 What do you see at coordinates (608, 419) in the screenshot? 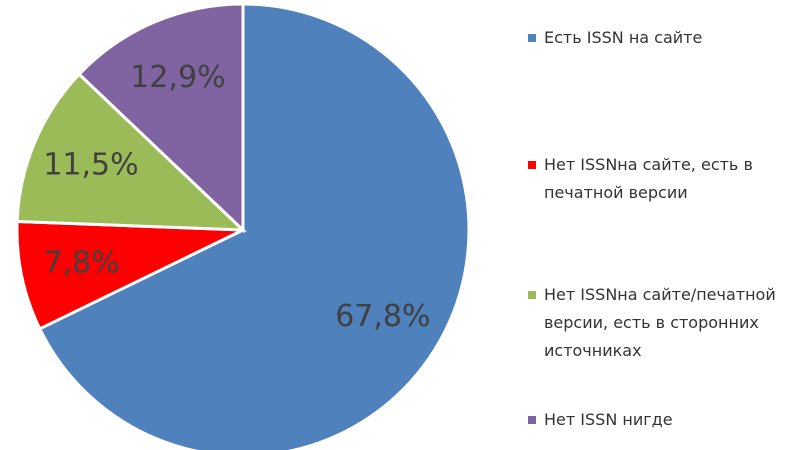
I see `legend-label: Нет ISSN нигде` at bounding box center [608, 419].